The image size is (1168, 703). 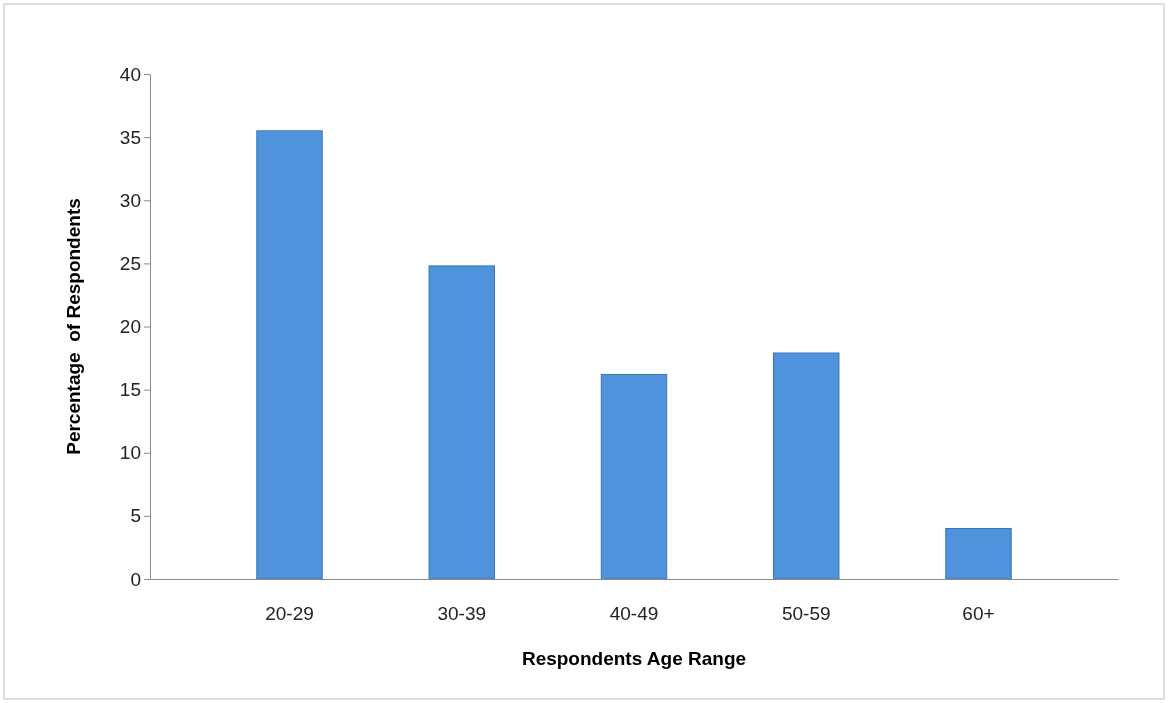 I want to click on y-tick-label: 20, so click(x=130, y=327).